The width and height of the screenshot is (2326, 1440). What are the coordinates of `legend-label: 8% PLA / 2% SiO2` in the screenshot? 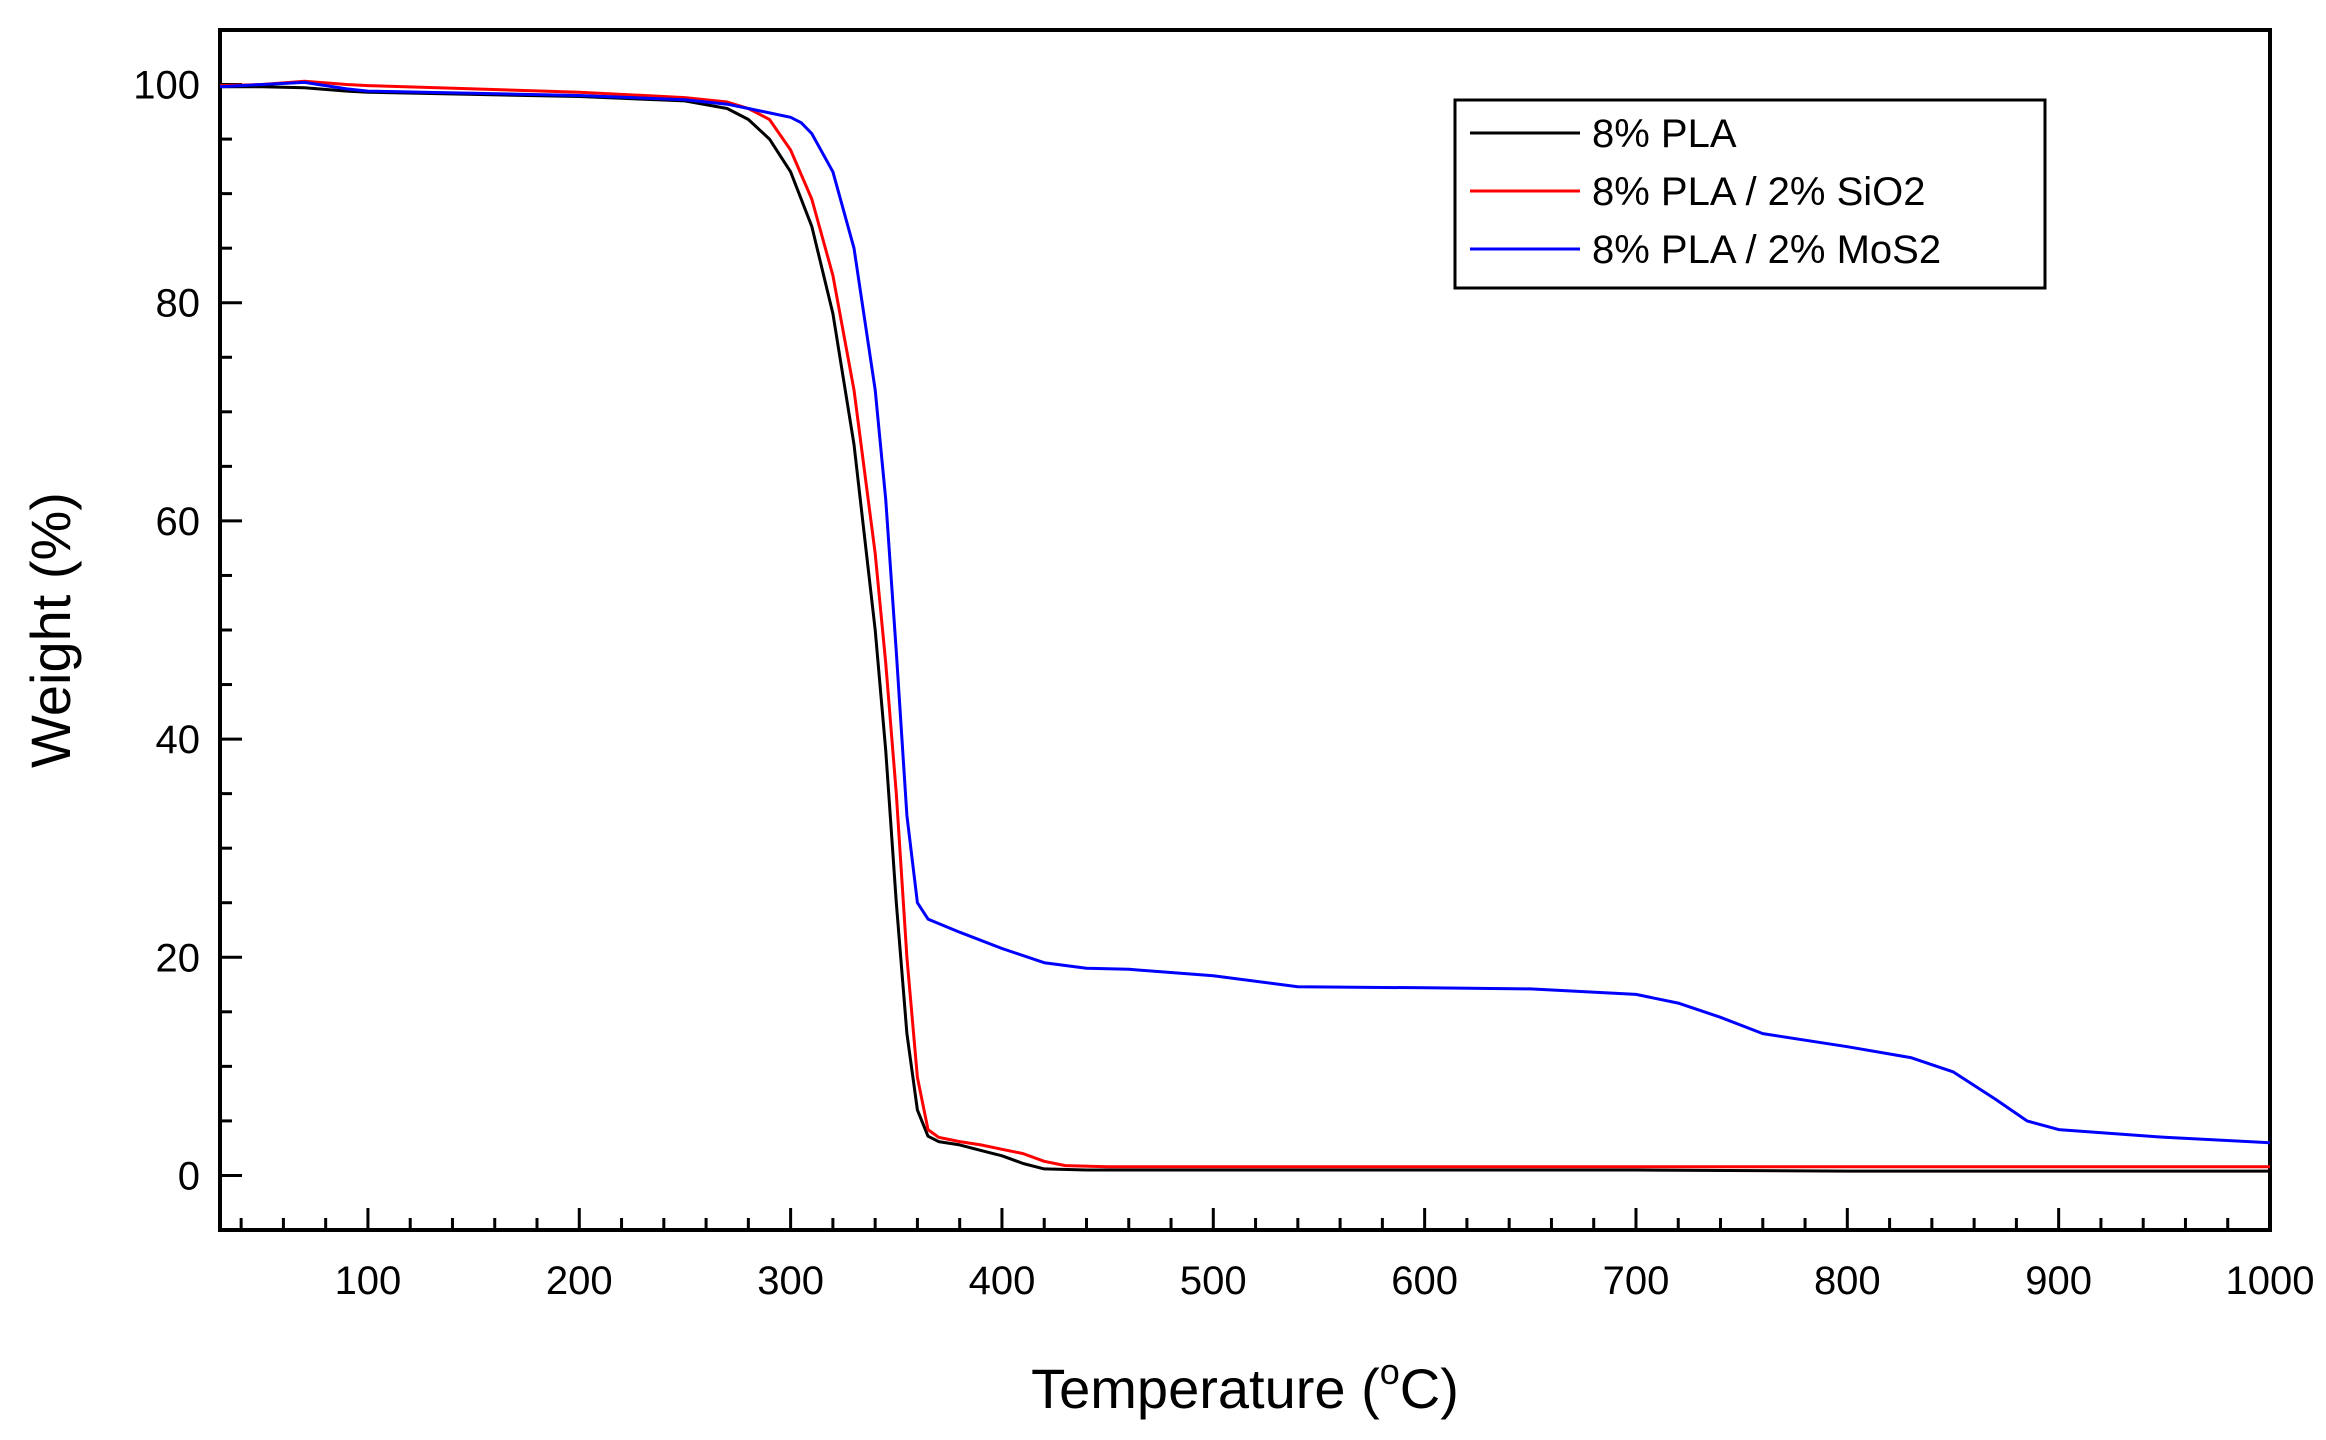 It's located at (1759, 192).